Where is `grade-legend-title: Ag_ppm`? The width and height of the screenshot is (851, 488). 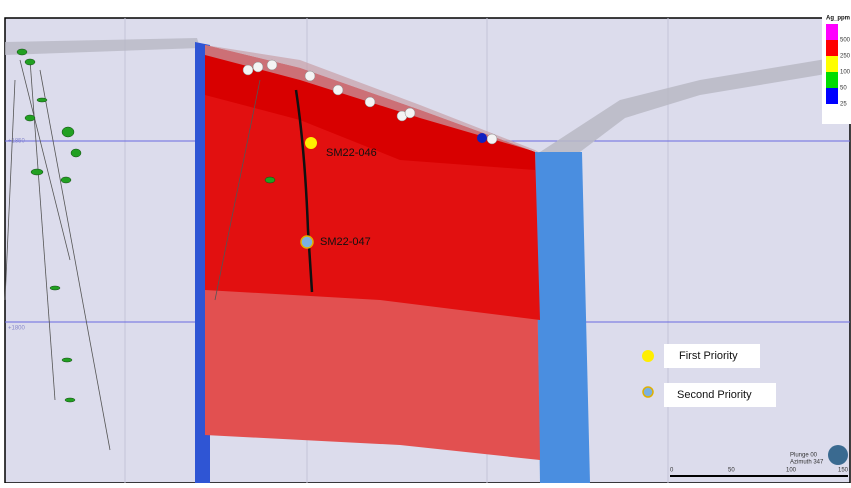 grade-legend-title: Ag_ppm is located at coordinates (838, 19).